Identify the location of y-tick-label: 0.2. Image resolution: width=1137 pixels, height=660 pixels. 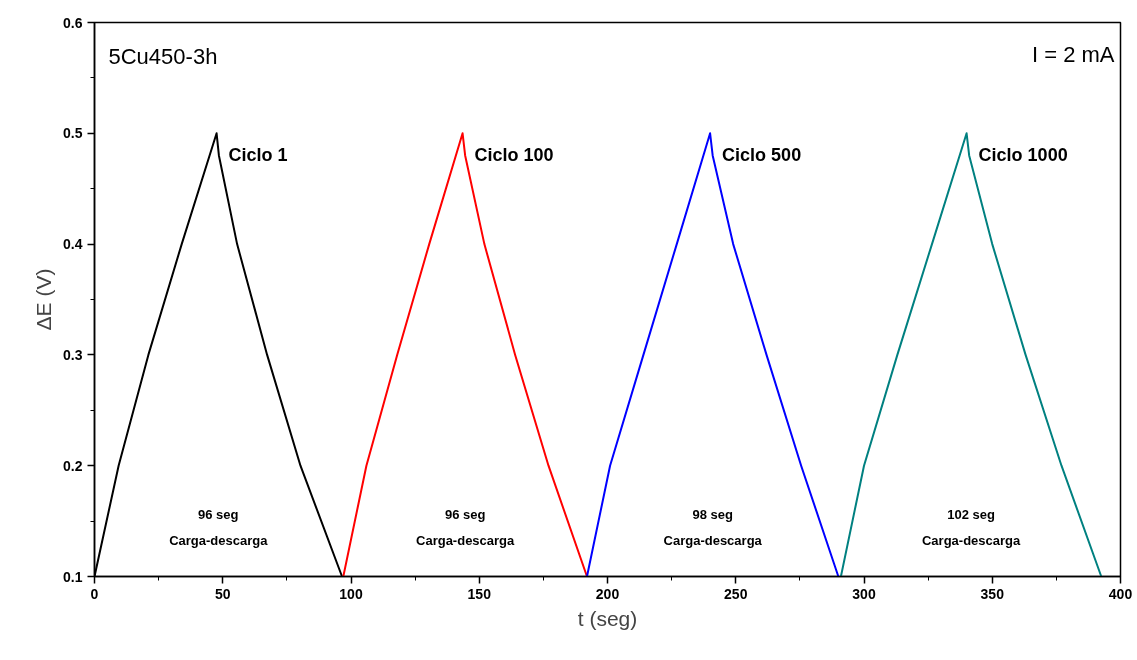
(73, 465).